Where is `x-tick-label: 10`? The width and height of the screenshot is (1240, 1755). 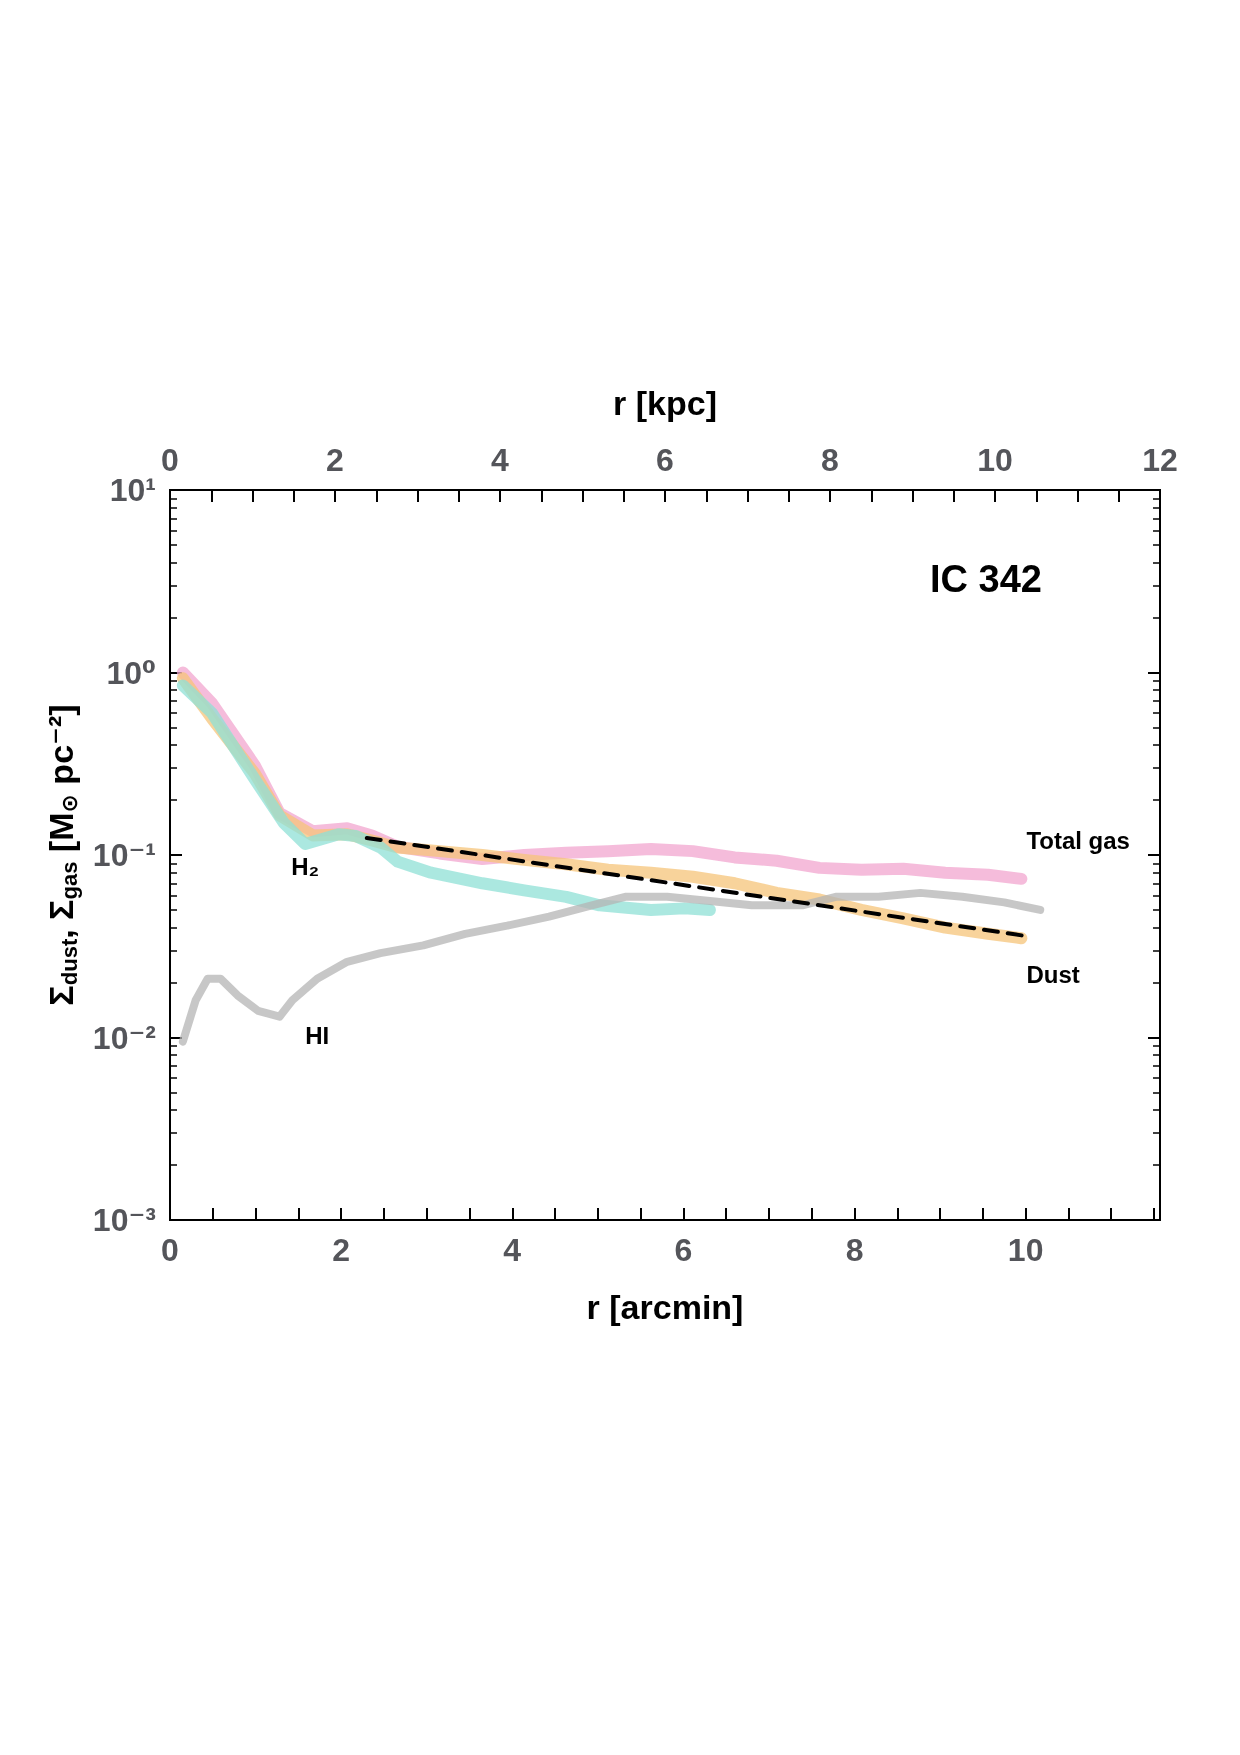
x-tick-label: 10 is located at coordinates (1025, 1250).